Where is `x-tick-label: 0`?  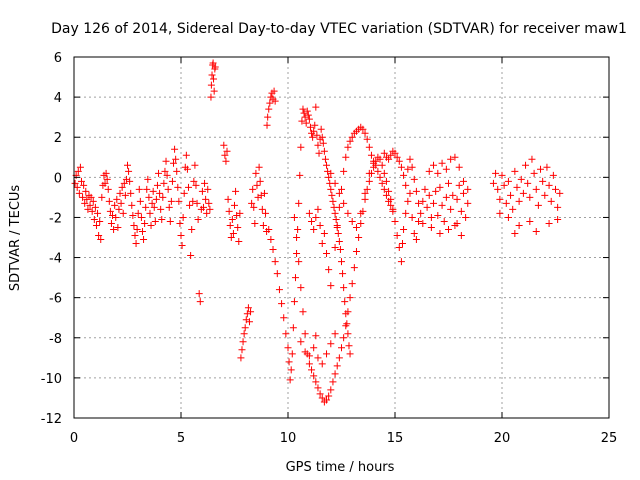 x-tick-label: 0 is located at coordinates (74, 438).